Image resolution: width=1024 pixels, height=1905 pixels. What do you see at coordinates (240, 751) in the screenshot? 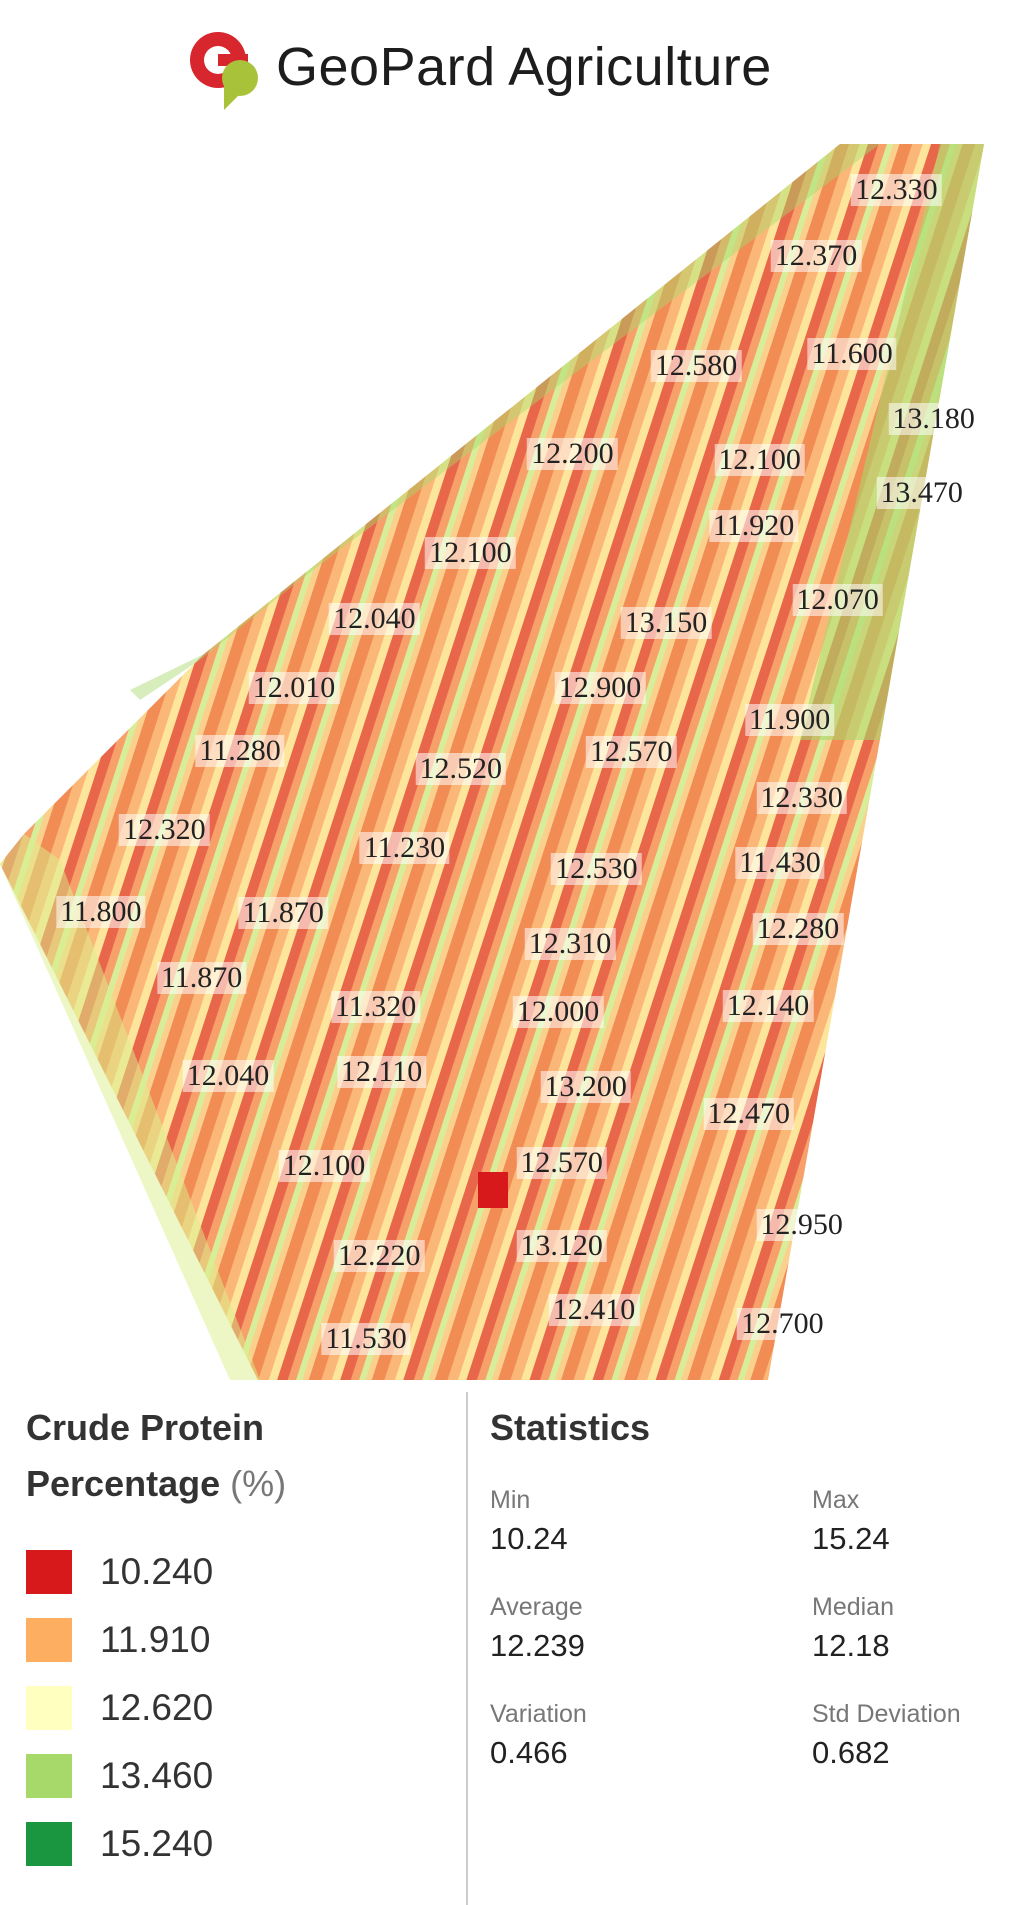
I see `map-label: 11.280` at bounding box center [240, 751].